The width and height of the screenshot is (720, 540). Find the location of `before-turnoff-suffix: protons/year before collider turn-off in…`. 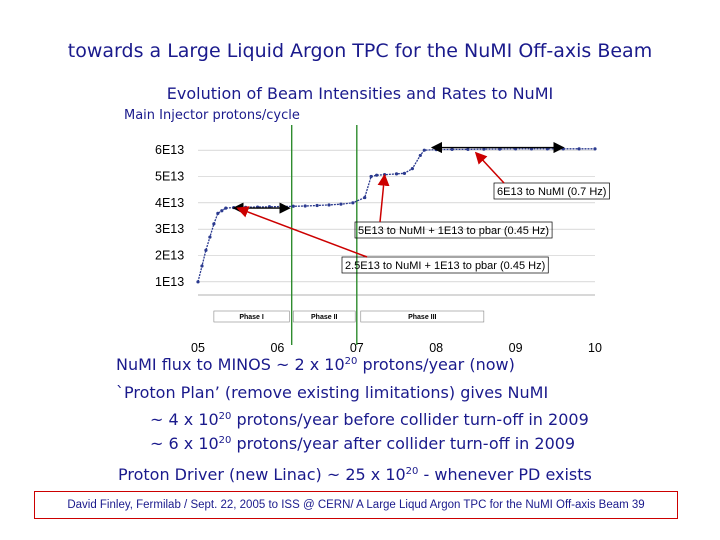

before-turnoff-suffix: protons/year before collider turn-off in… is located at coordinates (410, 419).